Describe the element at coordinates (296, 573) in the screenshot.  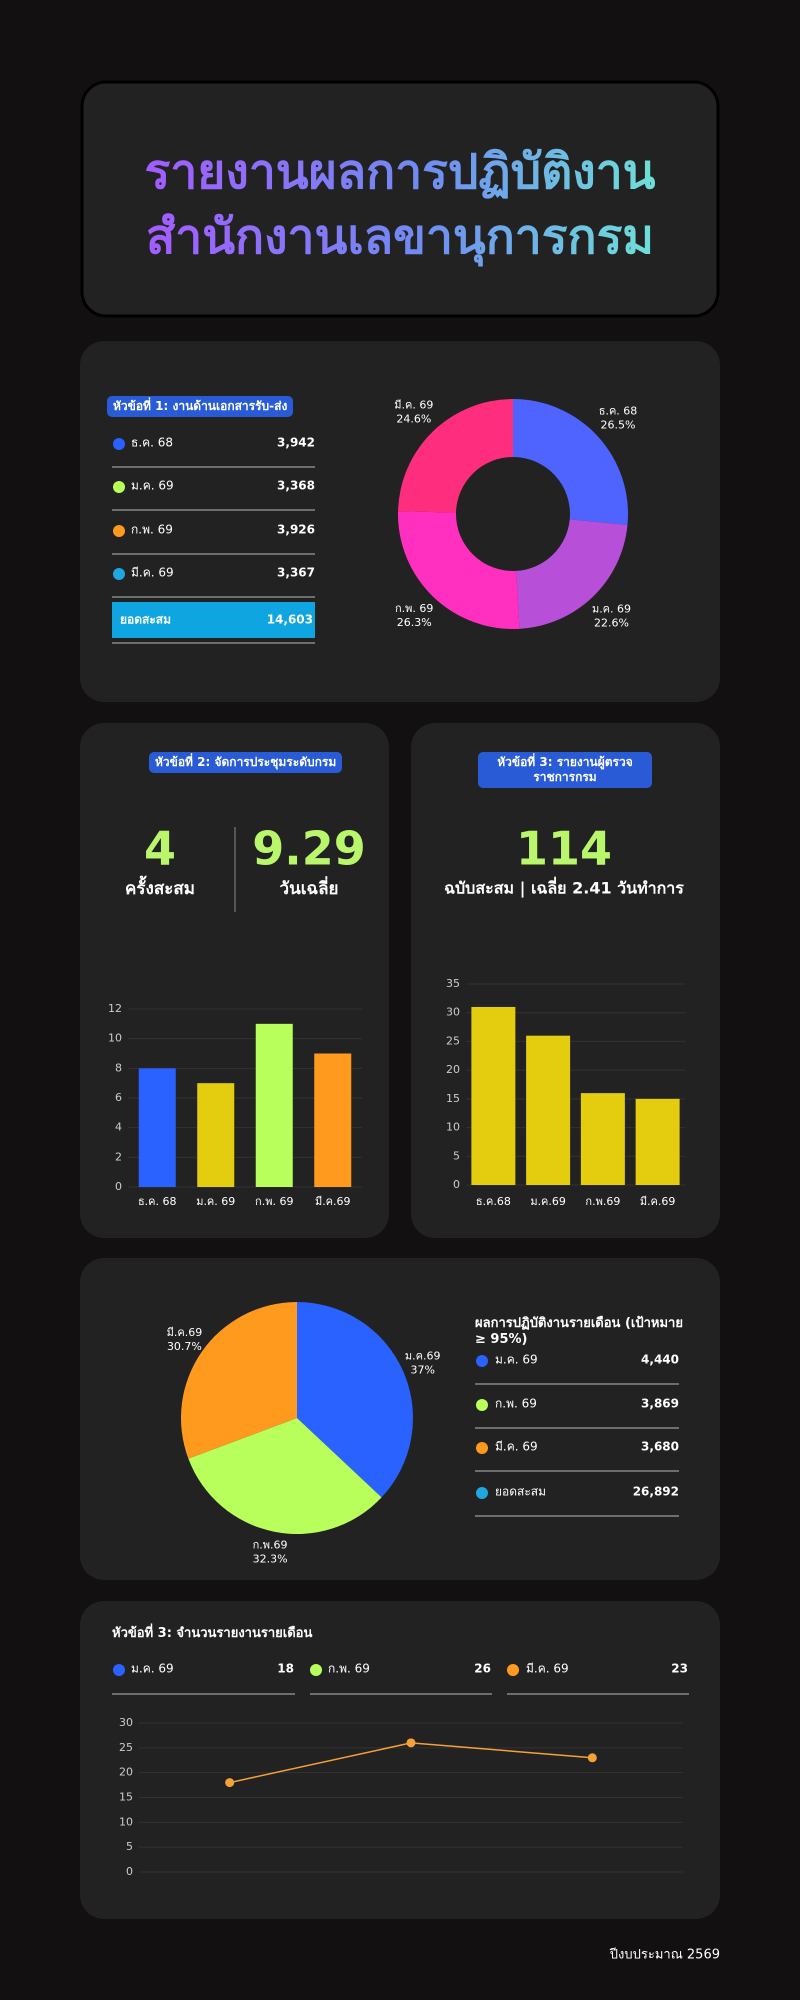
I see `row-value: 3,367` at that location.